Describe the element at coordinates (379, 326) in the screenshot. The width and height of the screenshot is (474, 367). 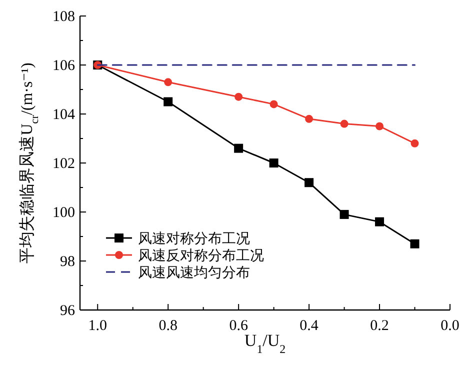
I see `x-tick-label: 0.2` at that location.